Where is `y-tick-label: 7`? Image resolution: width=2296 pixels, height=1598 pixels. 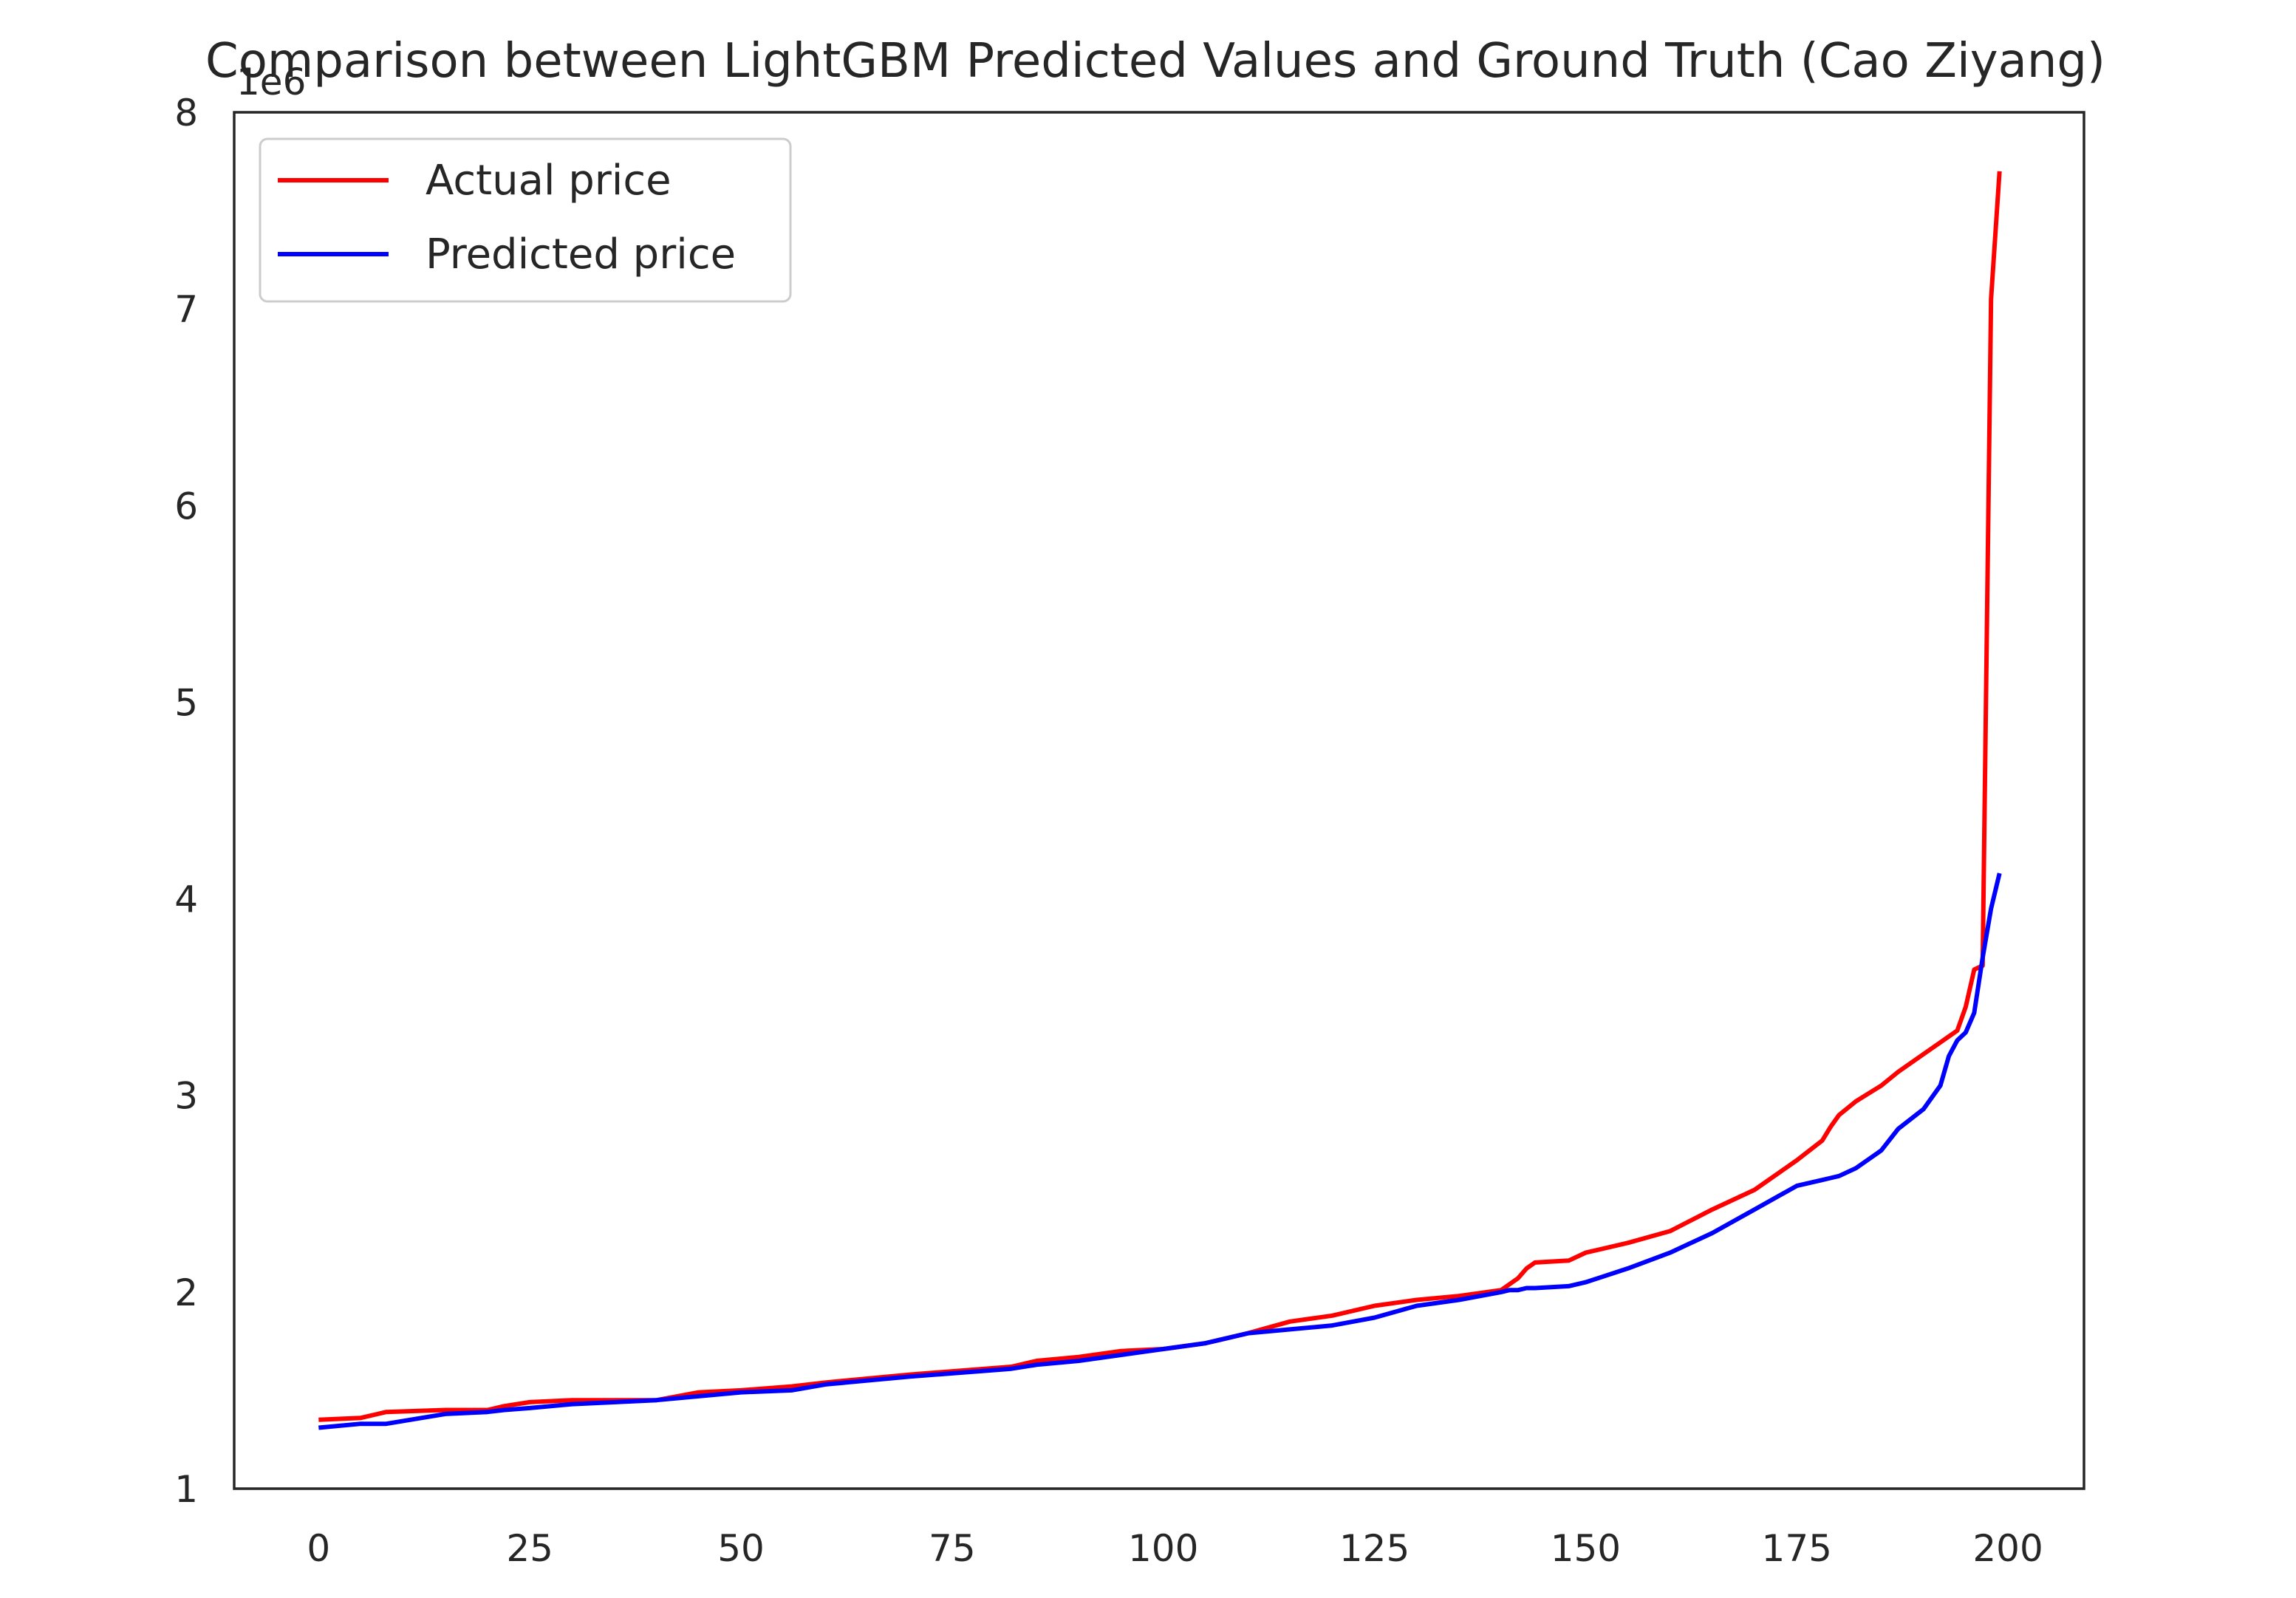 y-tick-label: 7 is located at coordinates (186, 310).